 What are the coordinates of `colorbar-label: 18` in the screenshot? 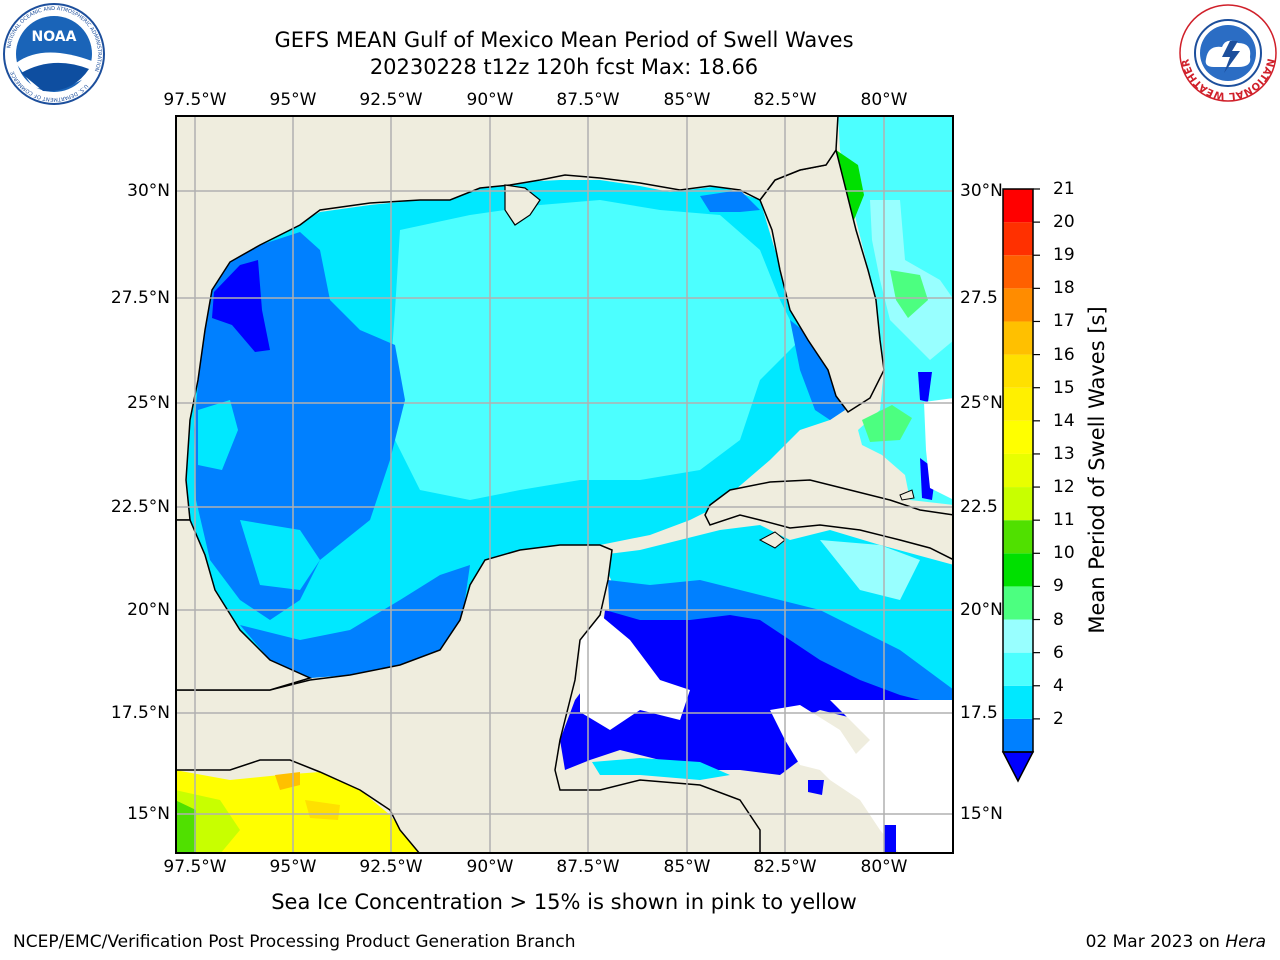 It's located at (1064, 288).